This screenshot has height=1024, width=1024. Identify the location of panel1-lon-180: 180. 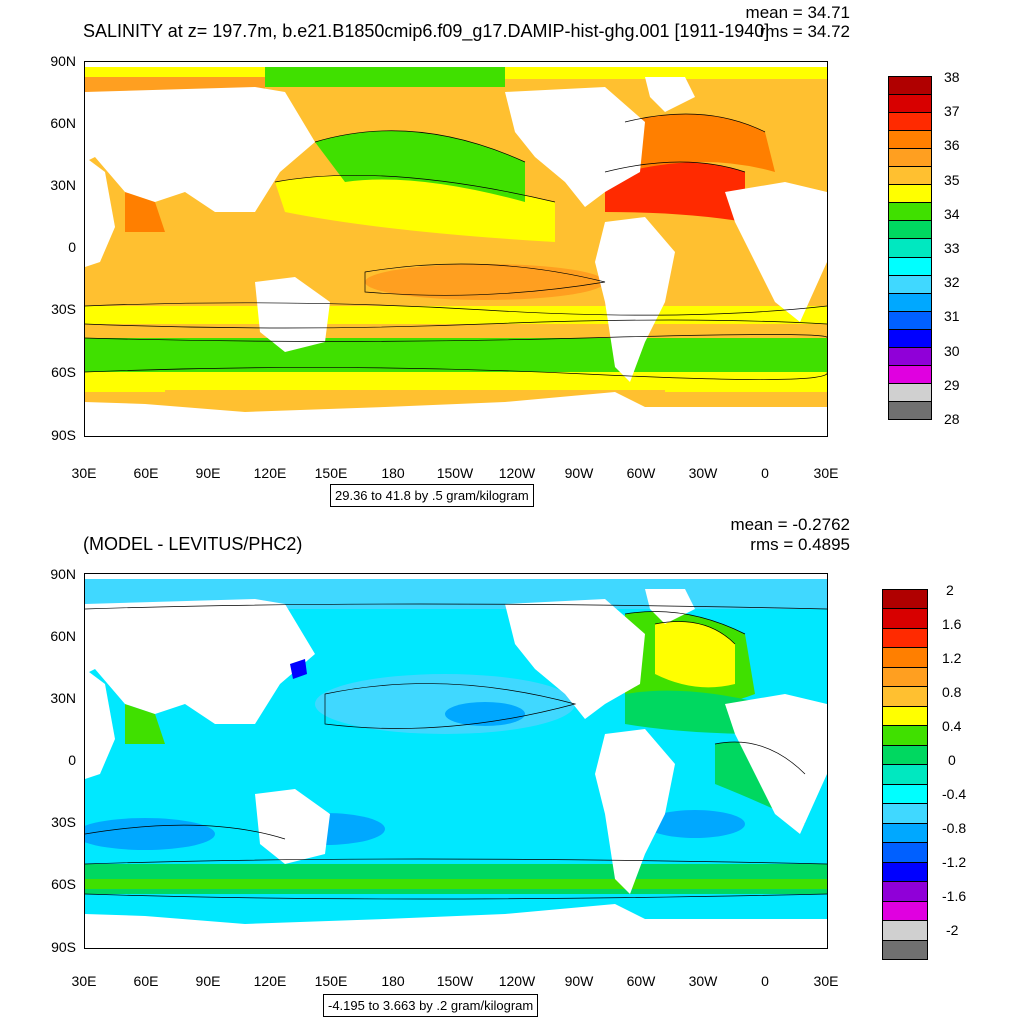
(393, 473).